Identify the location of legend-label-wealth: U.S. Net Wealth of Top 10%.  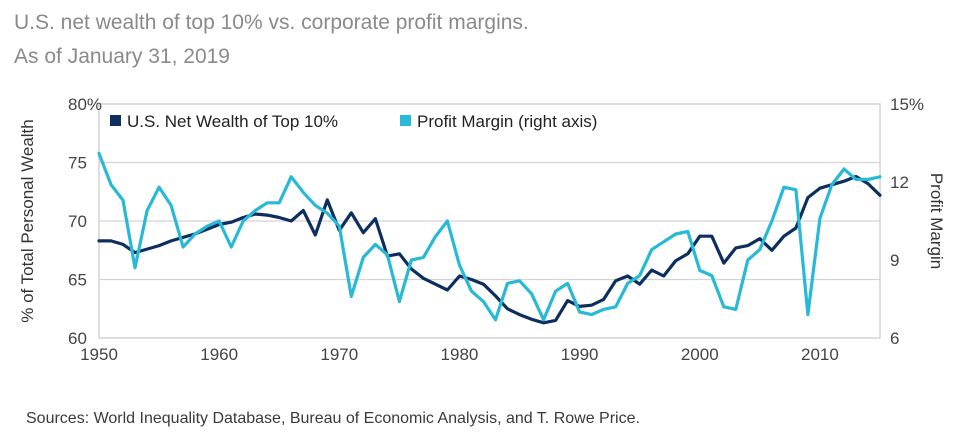
(232, 121).